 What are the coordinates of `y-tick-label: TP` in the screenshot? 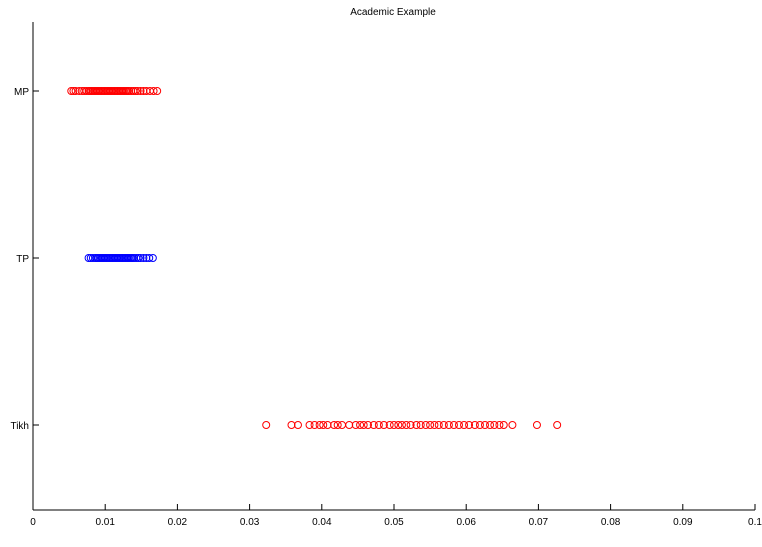 It's located at (22, 259).